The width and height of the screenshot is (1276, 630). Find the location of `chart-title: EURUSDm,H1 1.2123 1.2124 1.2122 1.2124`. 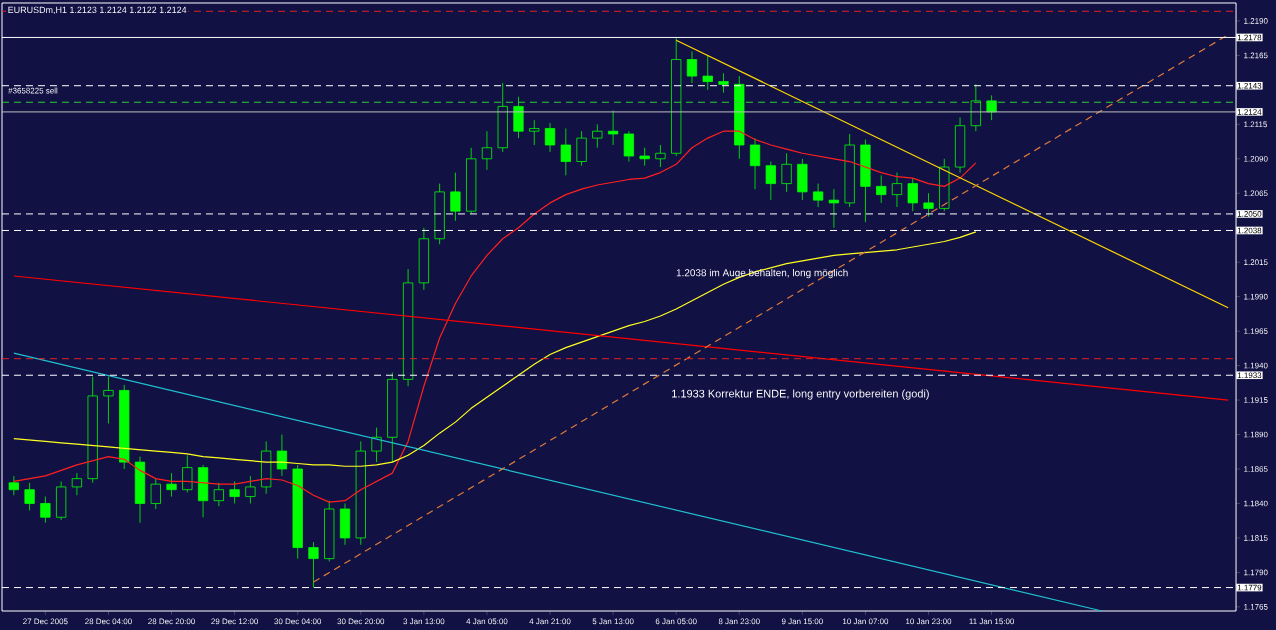

chart-title: EURUSDm,H1 1.2123 1.2124 1.2122 1.2124 is located at coordinates (97, 10).